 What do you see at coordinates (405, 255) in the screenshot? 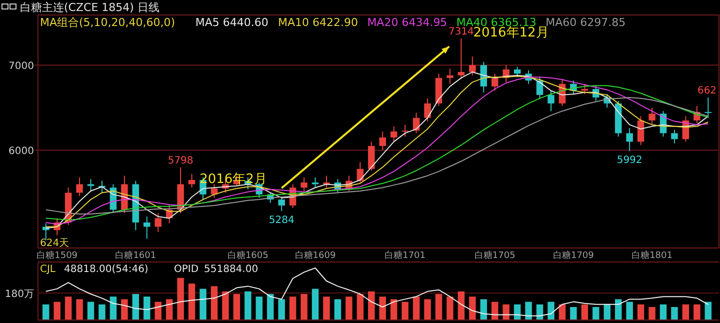
I see `x-tick-label: 白糖1701` at bounding box center [405, 255].